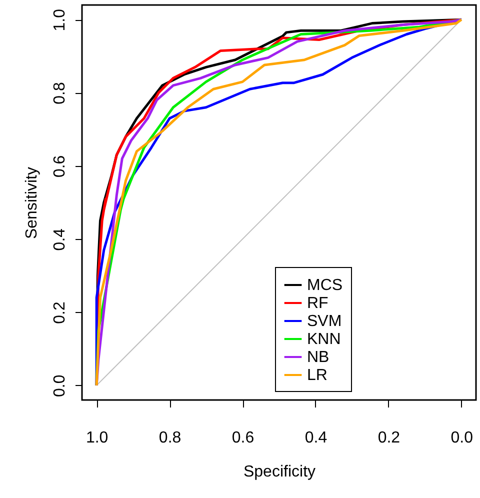 This screenshot has width=480, height=498. Describe the element at coordinates (318, 303) in the screenshot. I see `legend-label: RF` at that location.